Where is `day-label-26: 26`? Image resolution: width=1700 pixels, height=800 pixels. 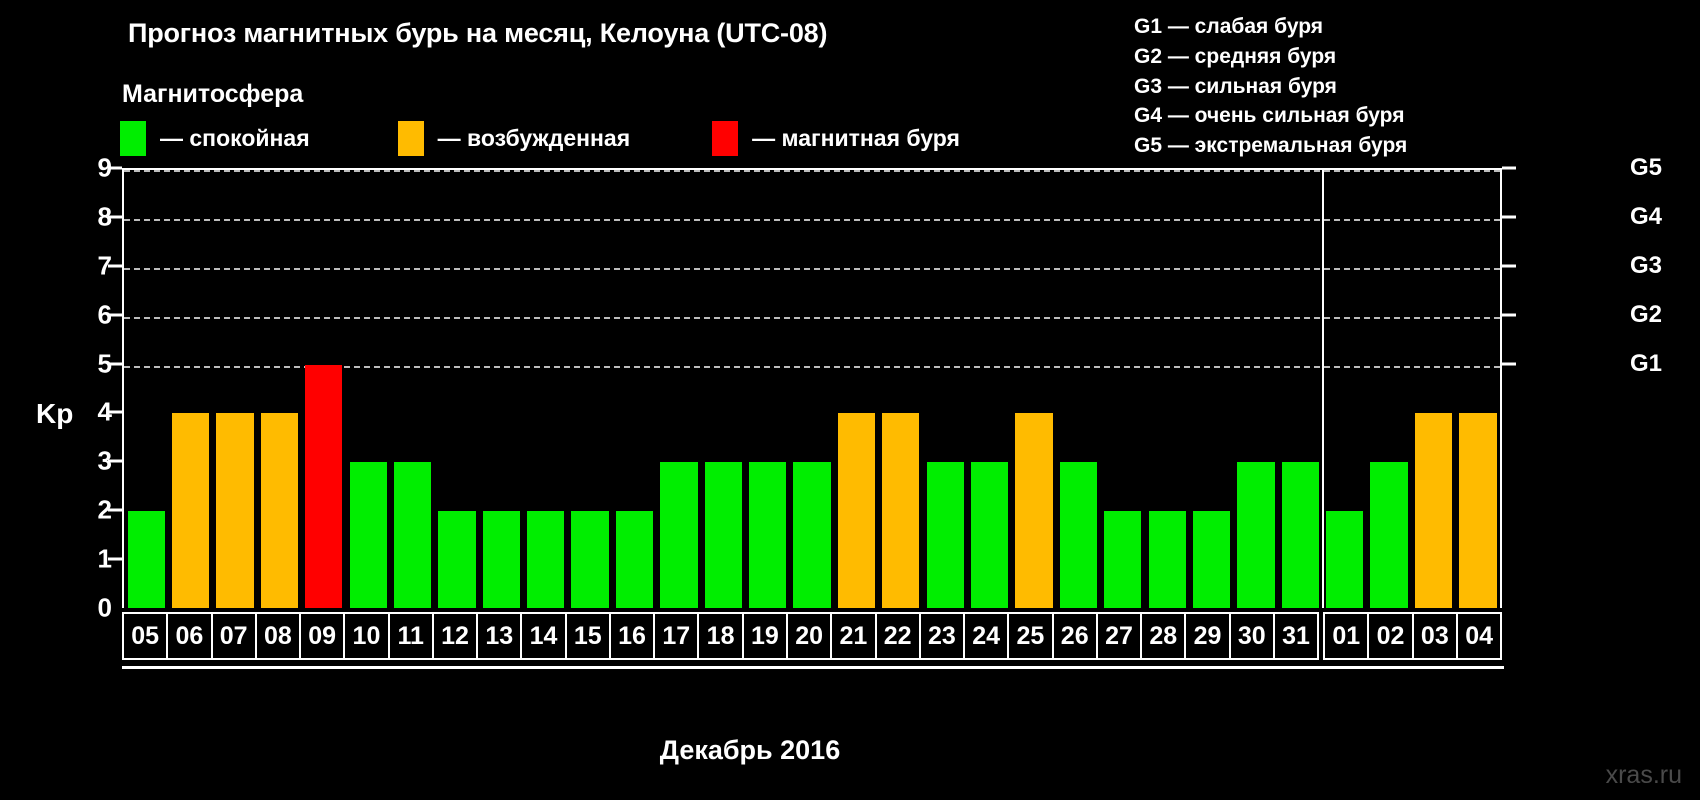
day-label-26: 26 is located at coordinates (1074, 636).